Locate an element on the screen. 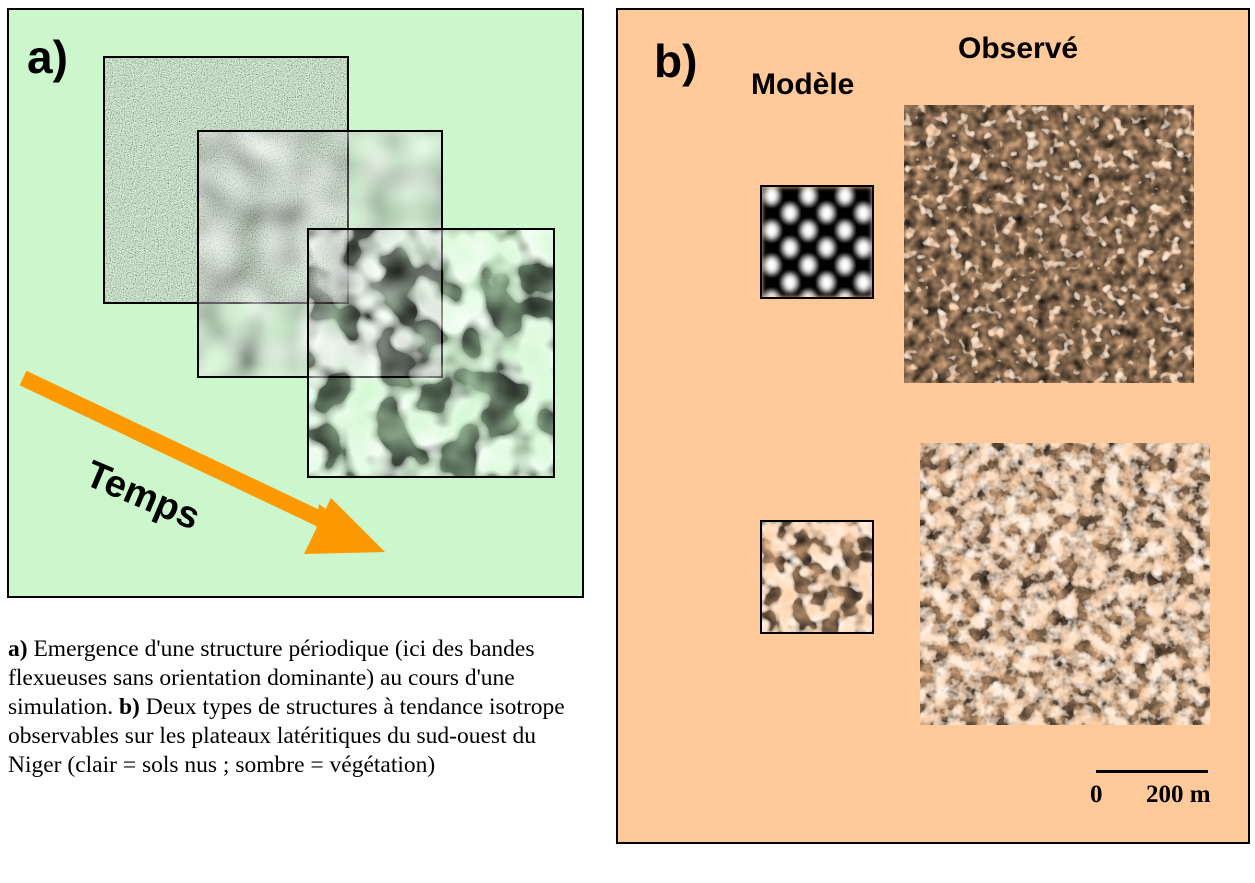 This screenshot has height=883, width=1255. scale-start-label: 0 is located at coordinates (1096, 794).